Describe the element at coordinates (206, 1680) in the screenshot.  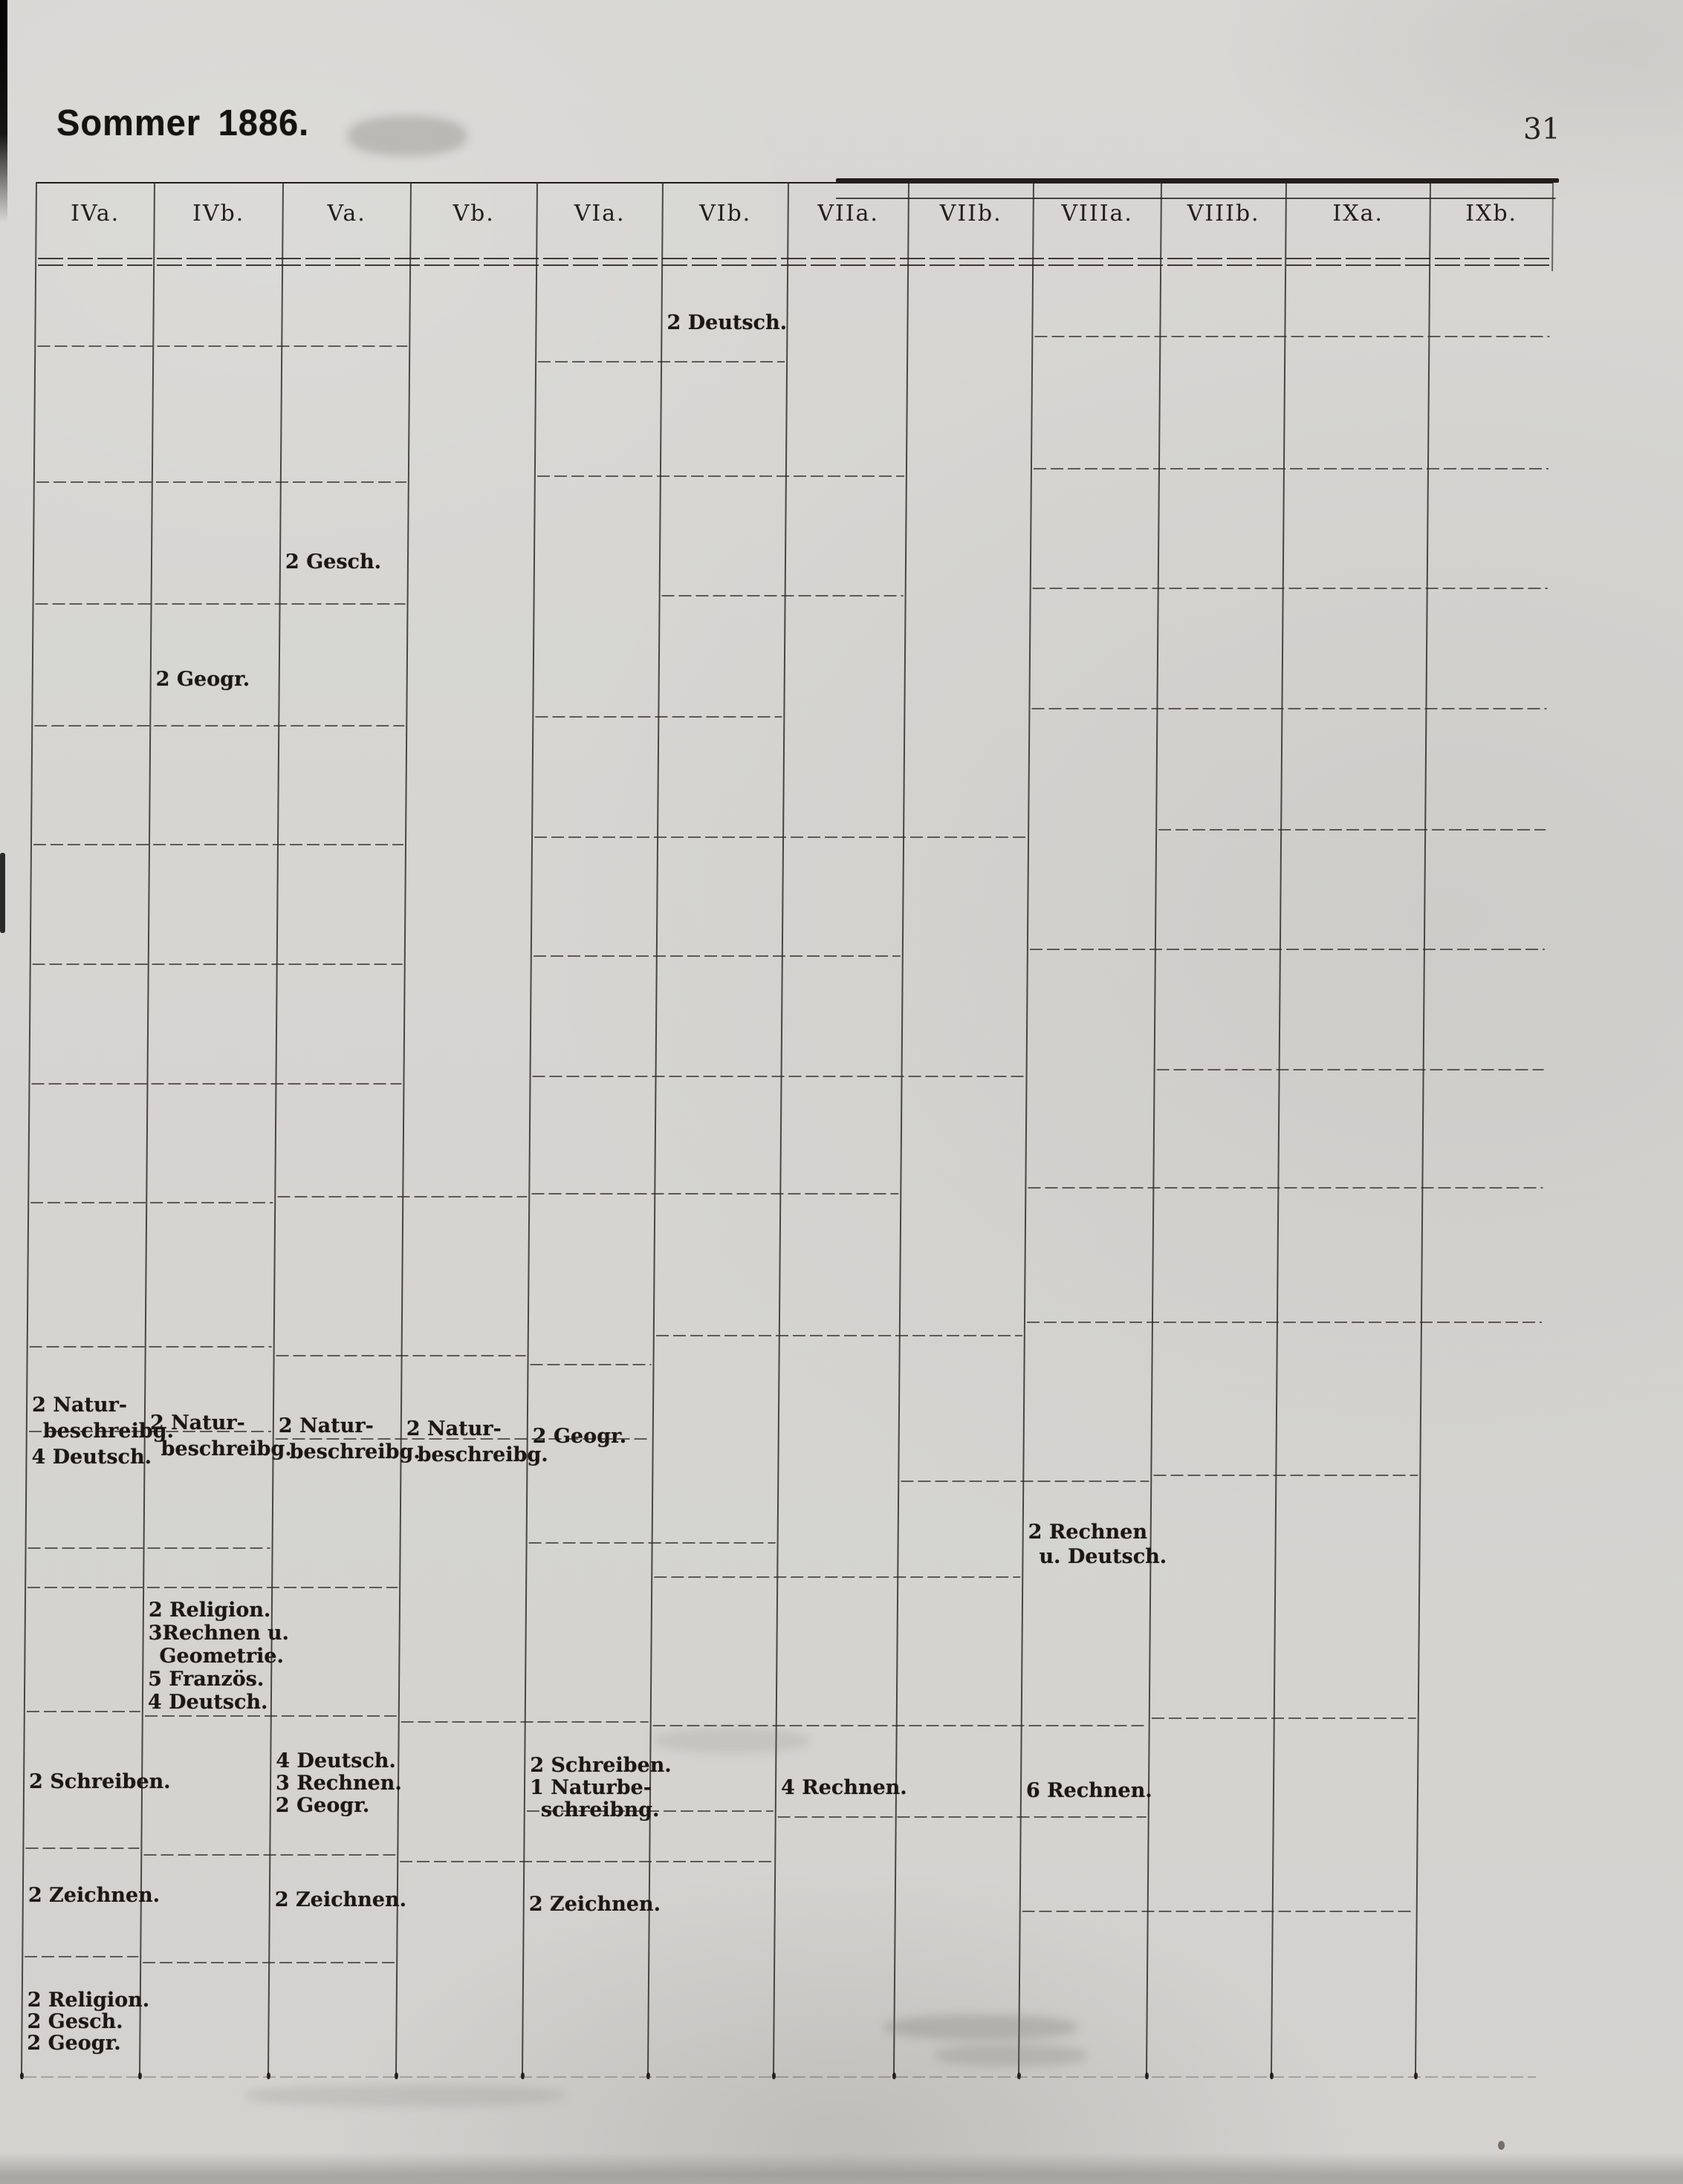
I see `cell-line: 5 Französ.` at that location.